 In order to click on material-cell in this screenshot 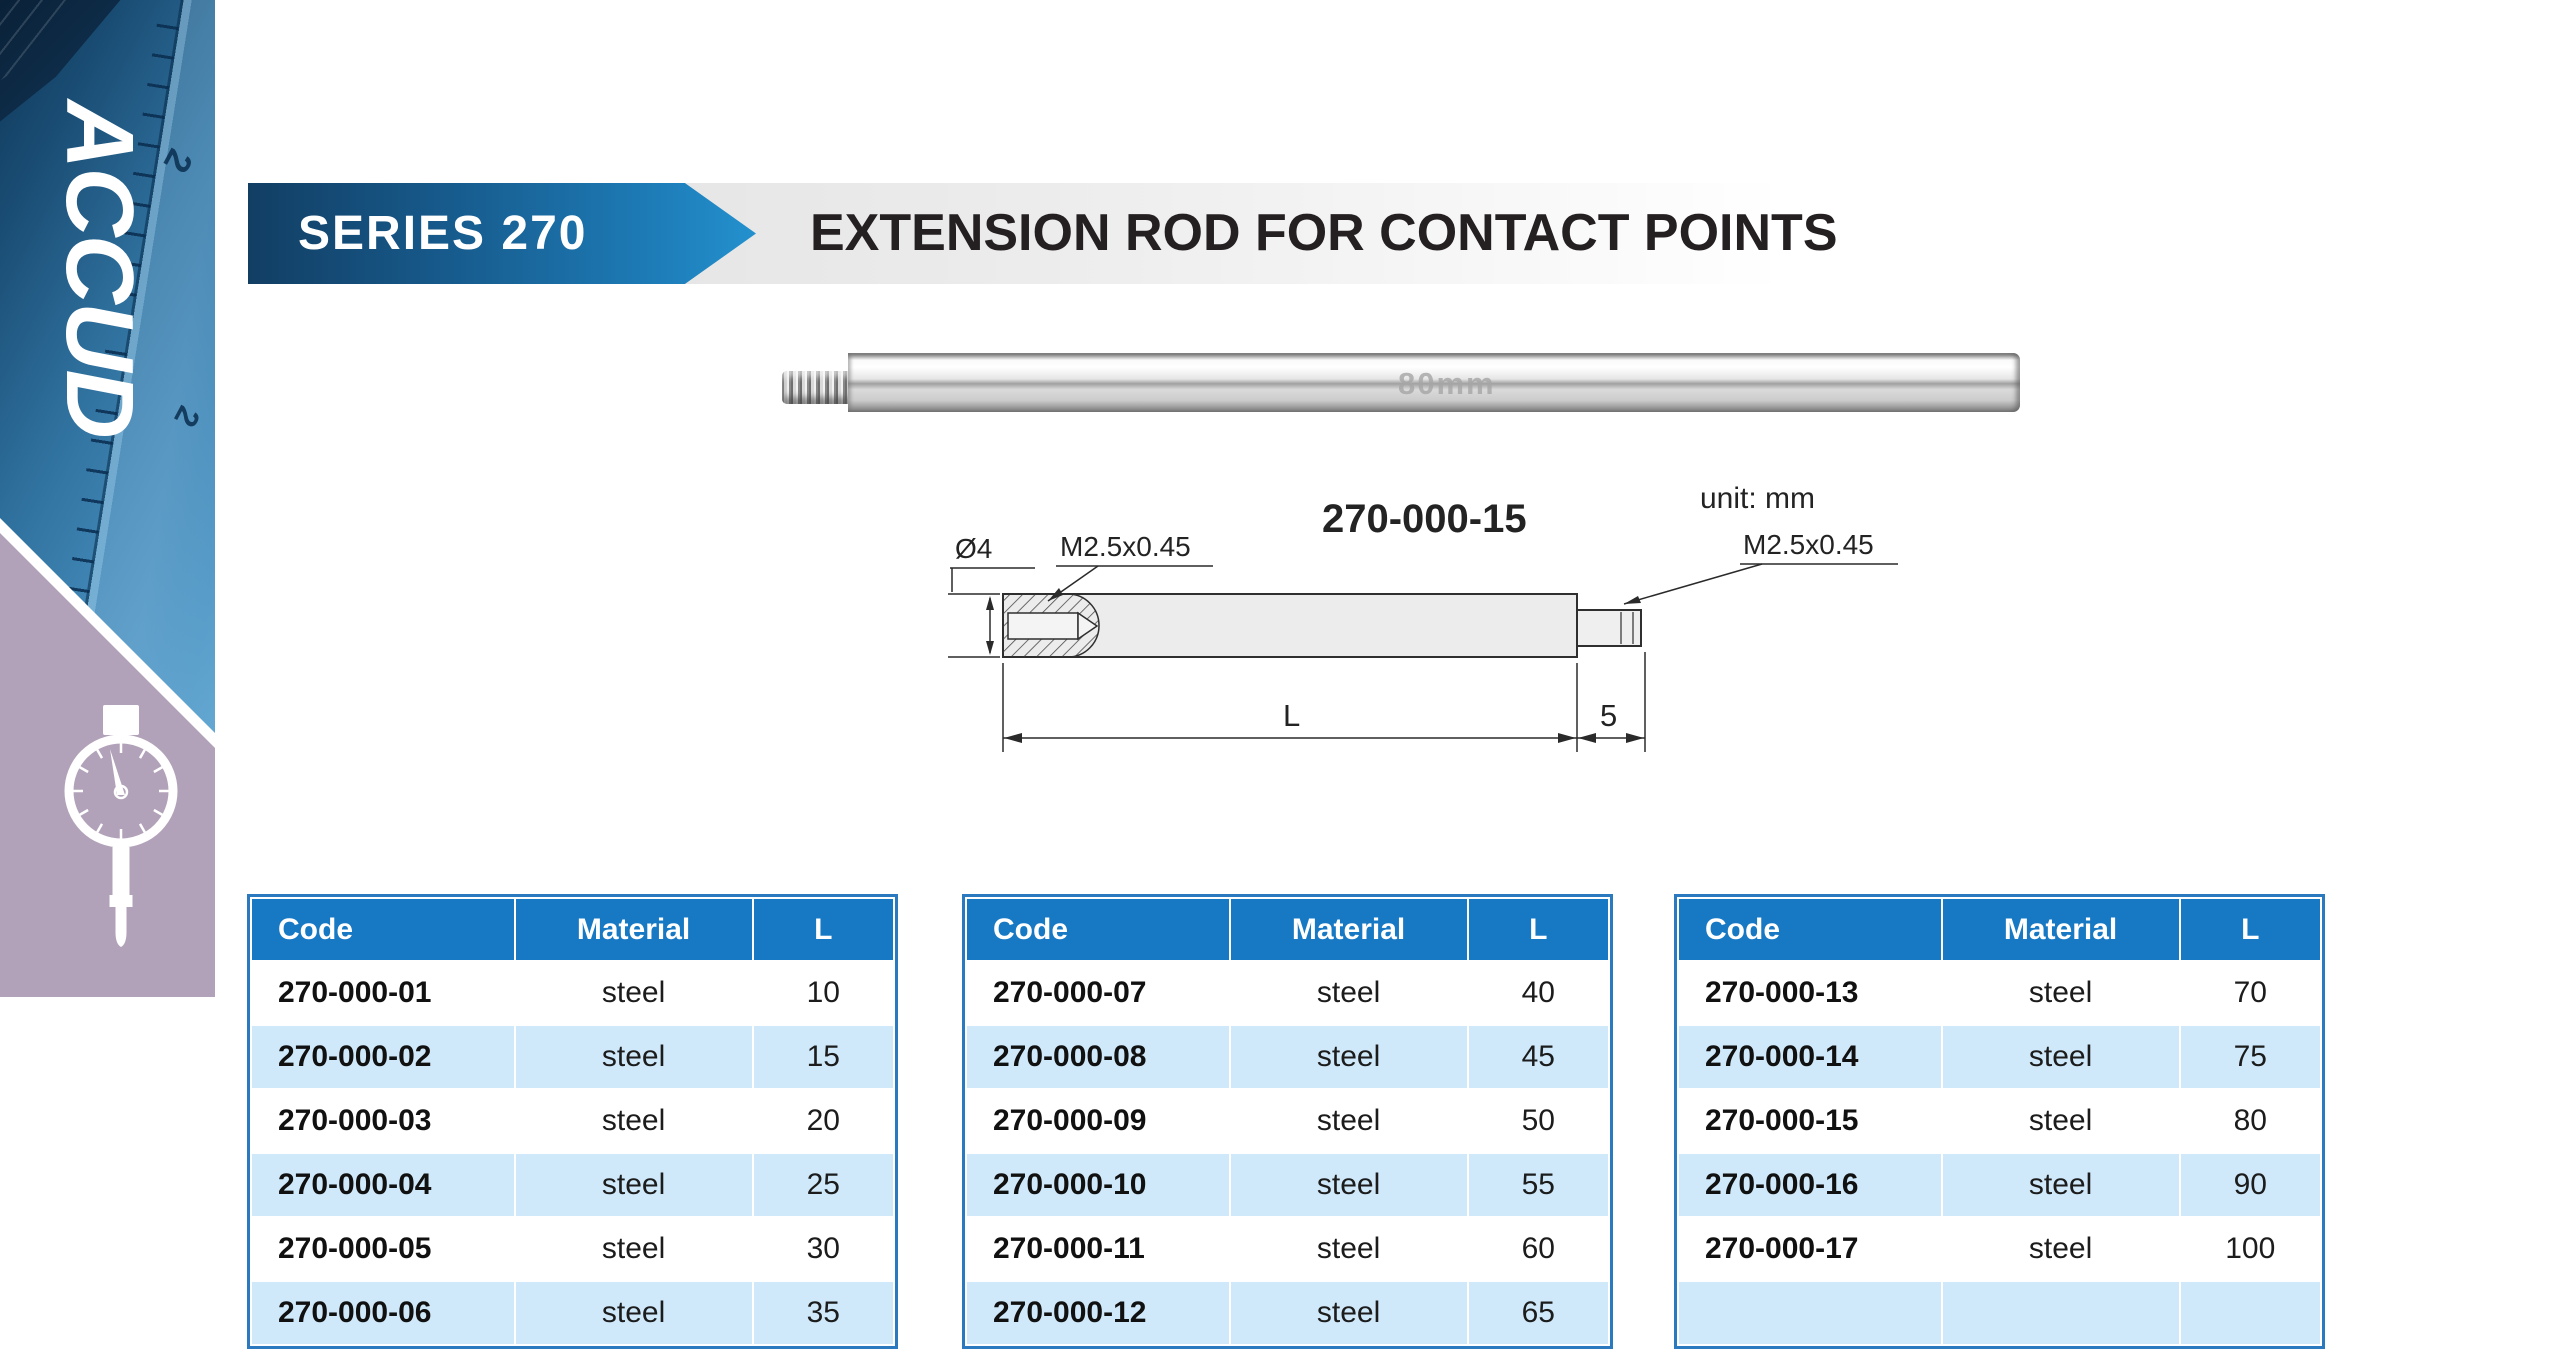, I will do `click(2060, 1313)`.